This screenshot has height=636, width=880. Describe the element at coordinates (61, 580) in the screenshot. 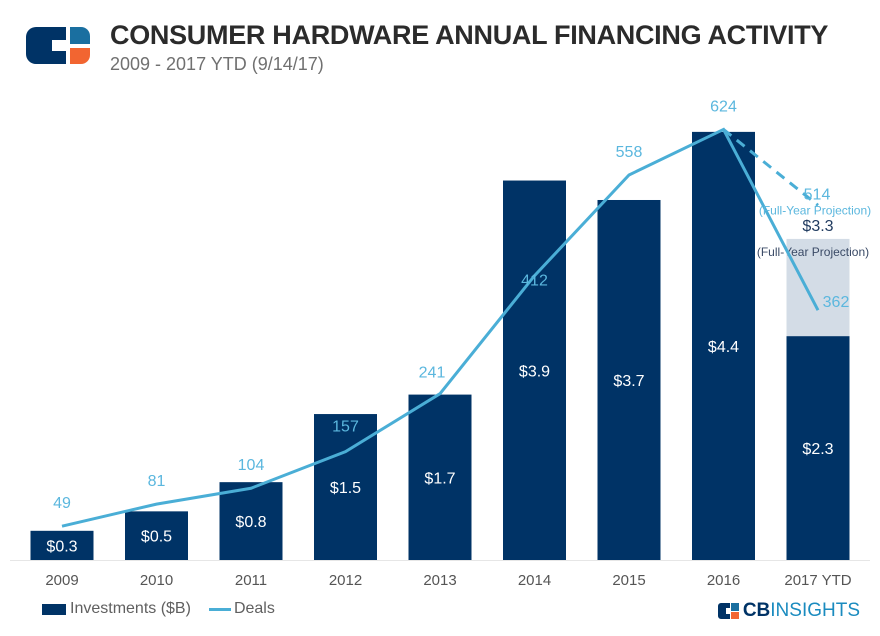

I see `x-tick-label: 2009` at that location.